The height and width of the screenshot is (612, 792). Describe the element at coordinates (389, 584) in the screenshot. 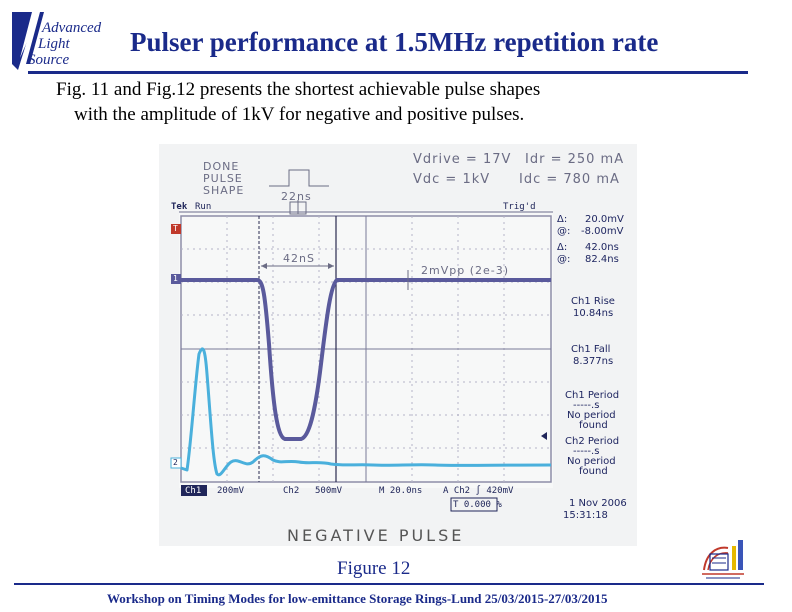

I see `footer-divider` at that location.